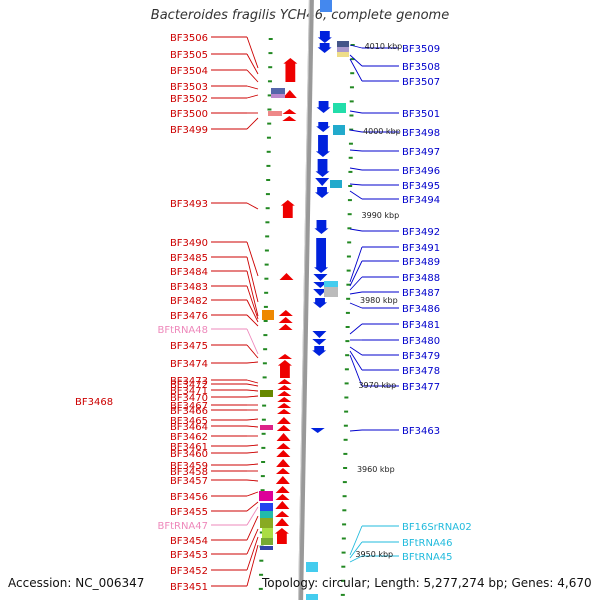 This screenshot has height=600, width=600. Describe the element at coordinates (376, 469) in the screenshot. I see `scale-label: 3960 kbp` at that location.